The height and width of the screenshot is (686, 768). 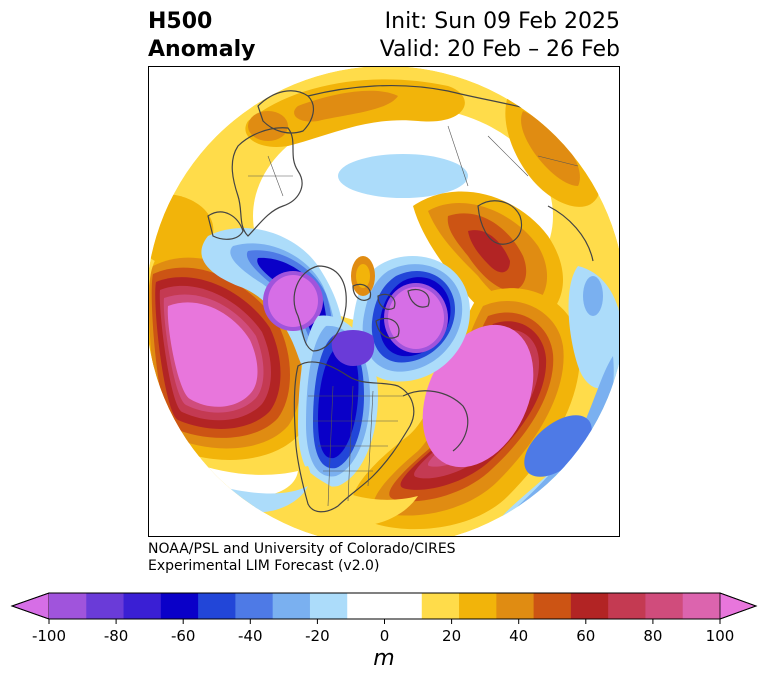 I want to click on title-field: H500, so click(x=180, y=21).